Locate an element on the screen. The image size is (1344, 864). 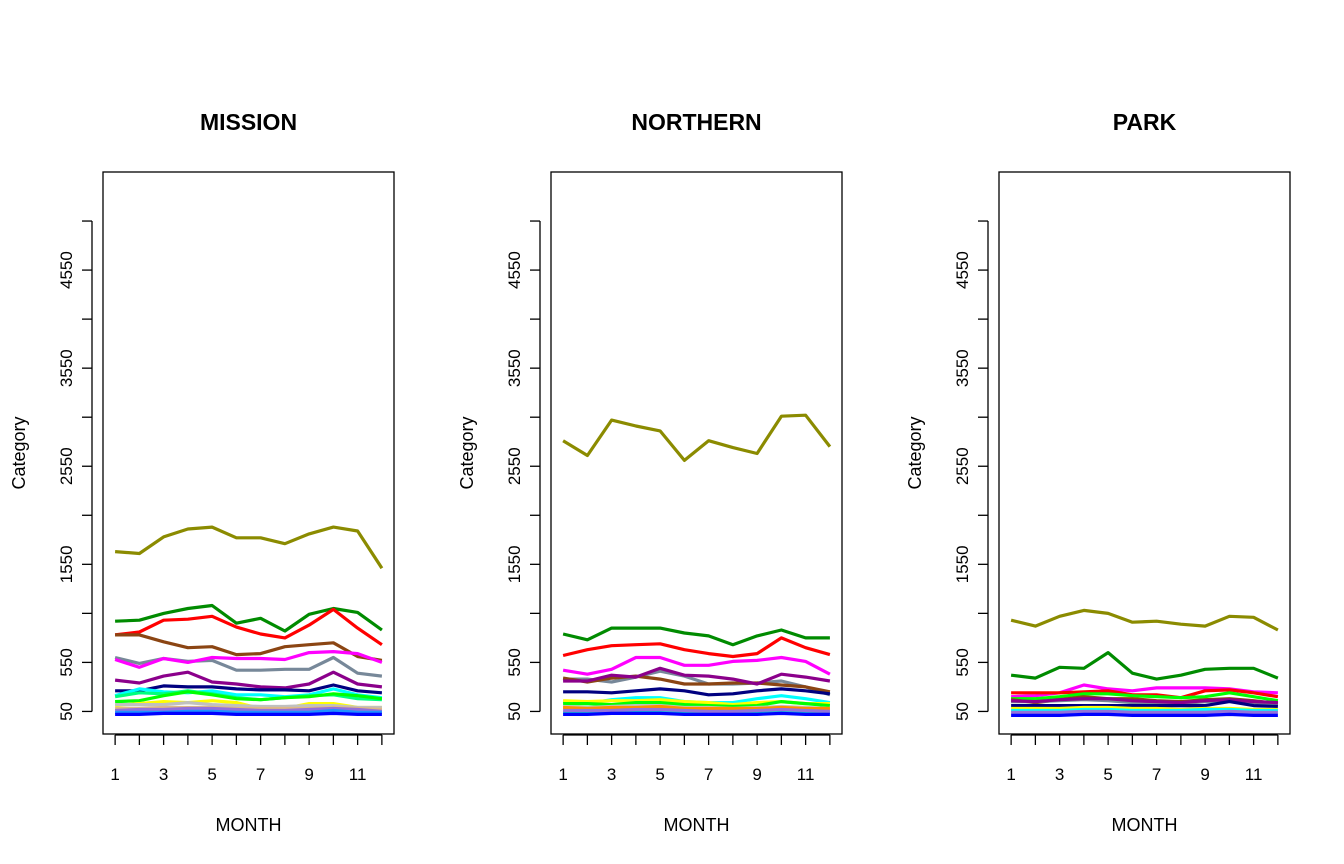
chart-title-park: PARK is located at coordinates (1145, 122).